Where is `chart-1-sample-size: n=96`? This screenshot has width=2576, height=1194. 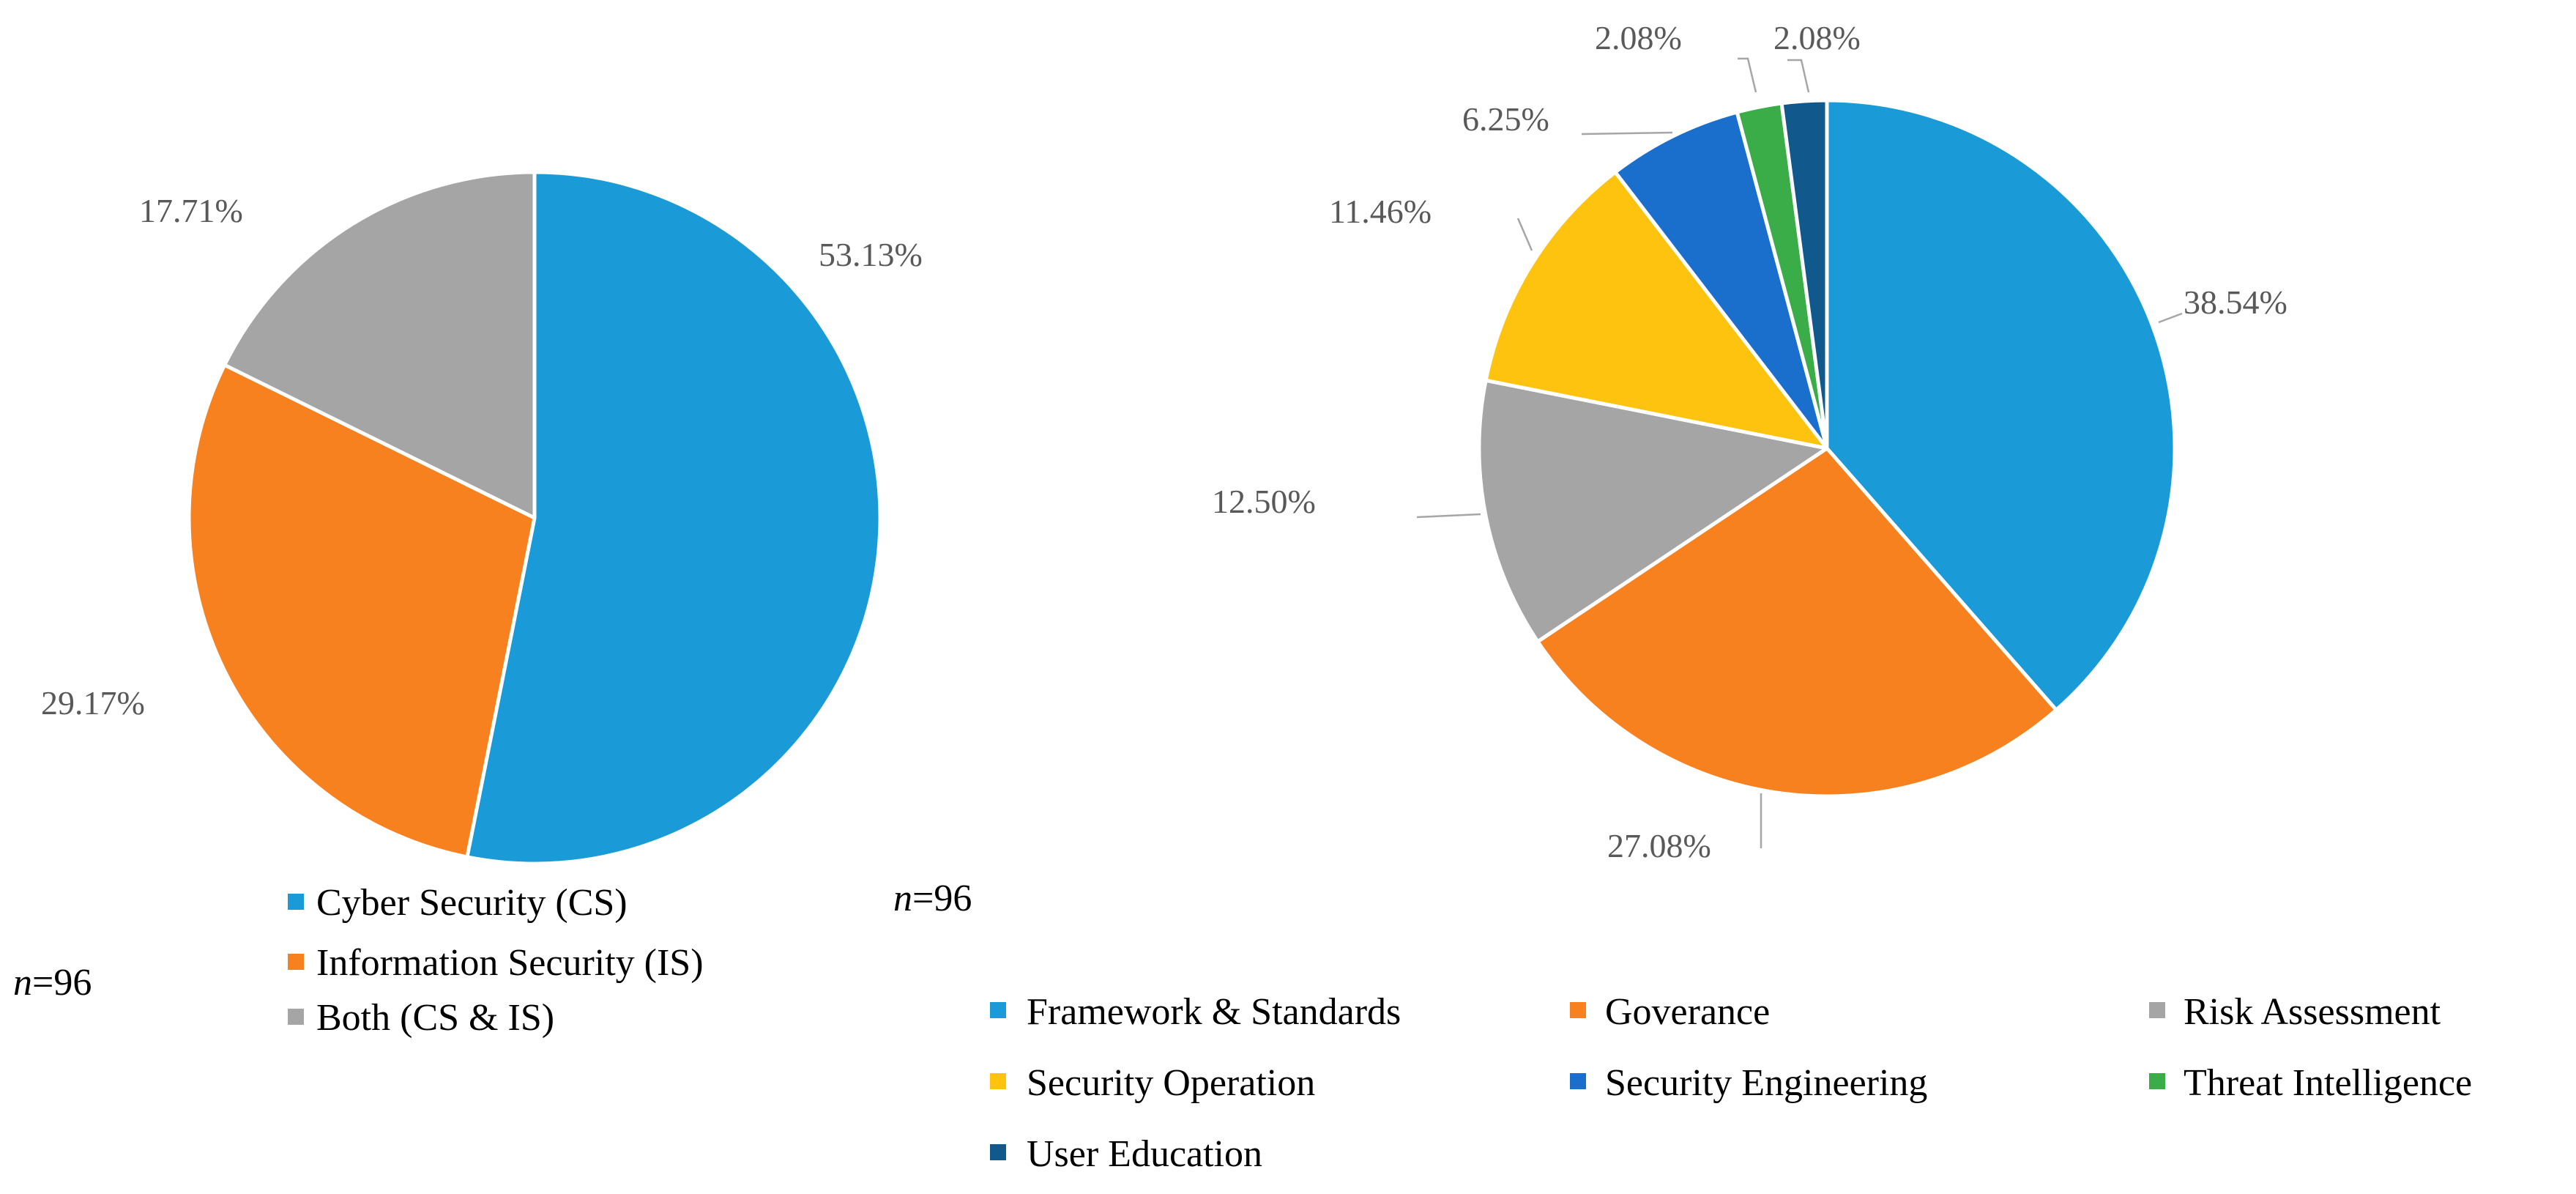 chart-1-sample-size: n=96 is located at coordinates (52, 983).